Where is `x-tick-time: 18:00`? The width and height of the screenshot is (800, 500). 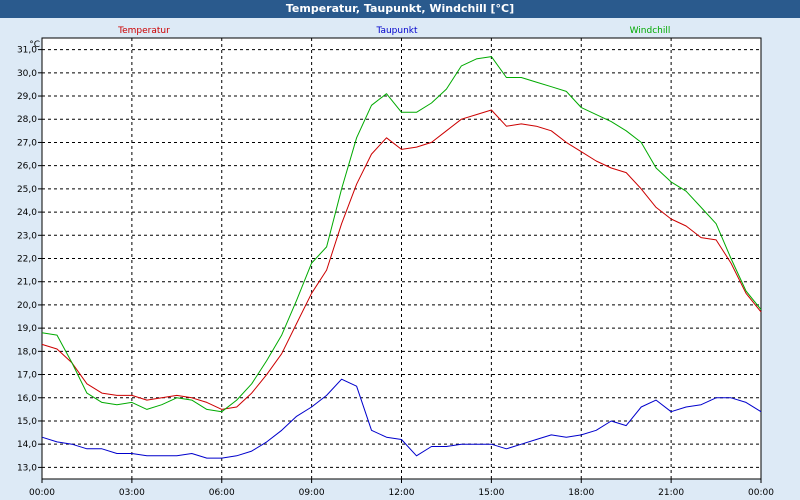
x-tick-time: 18:00 is located at coordinates (581, 493).